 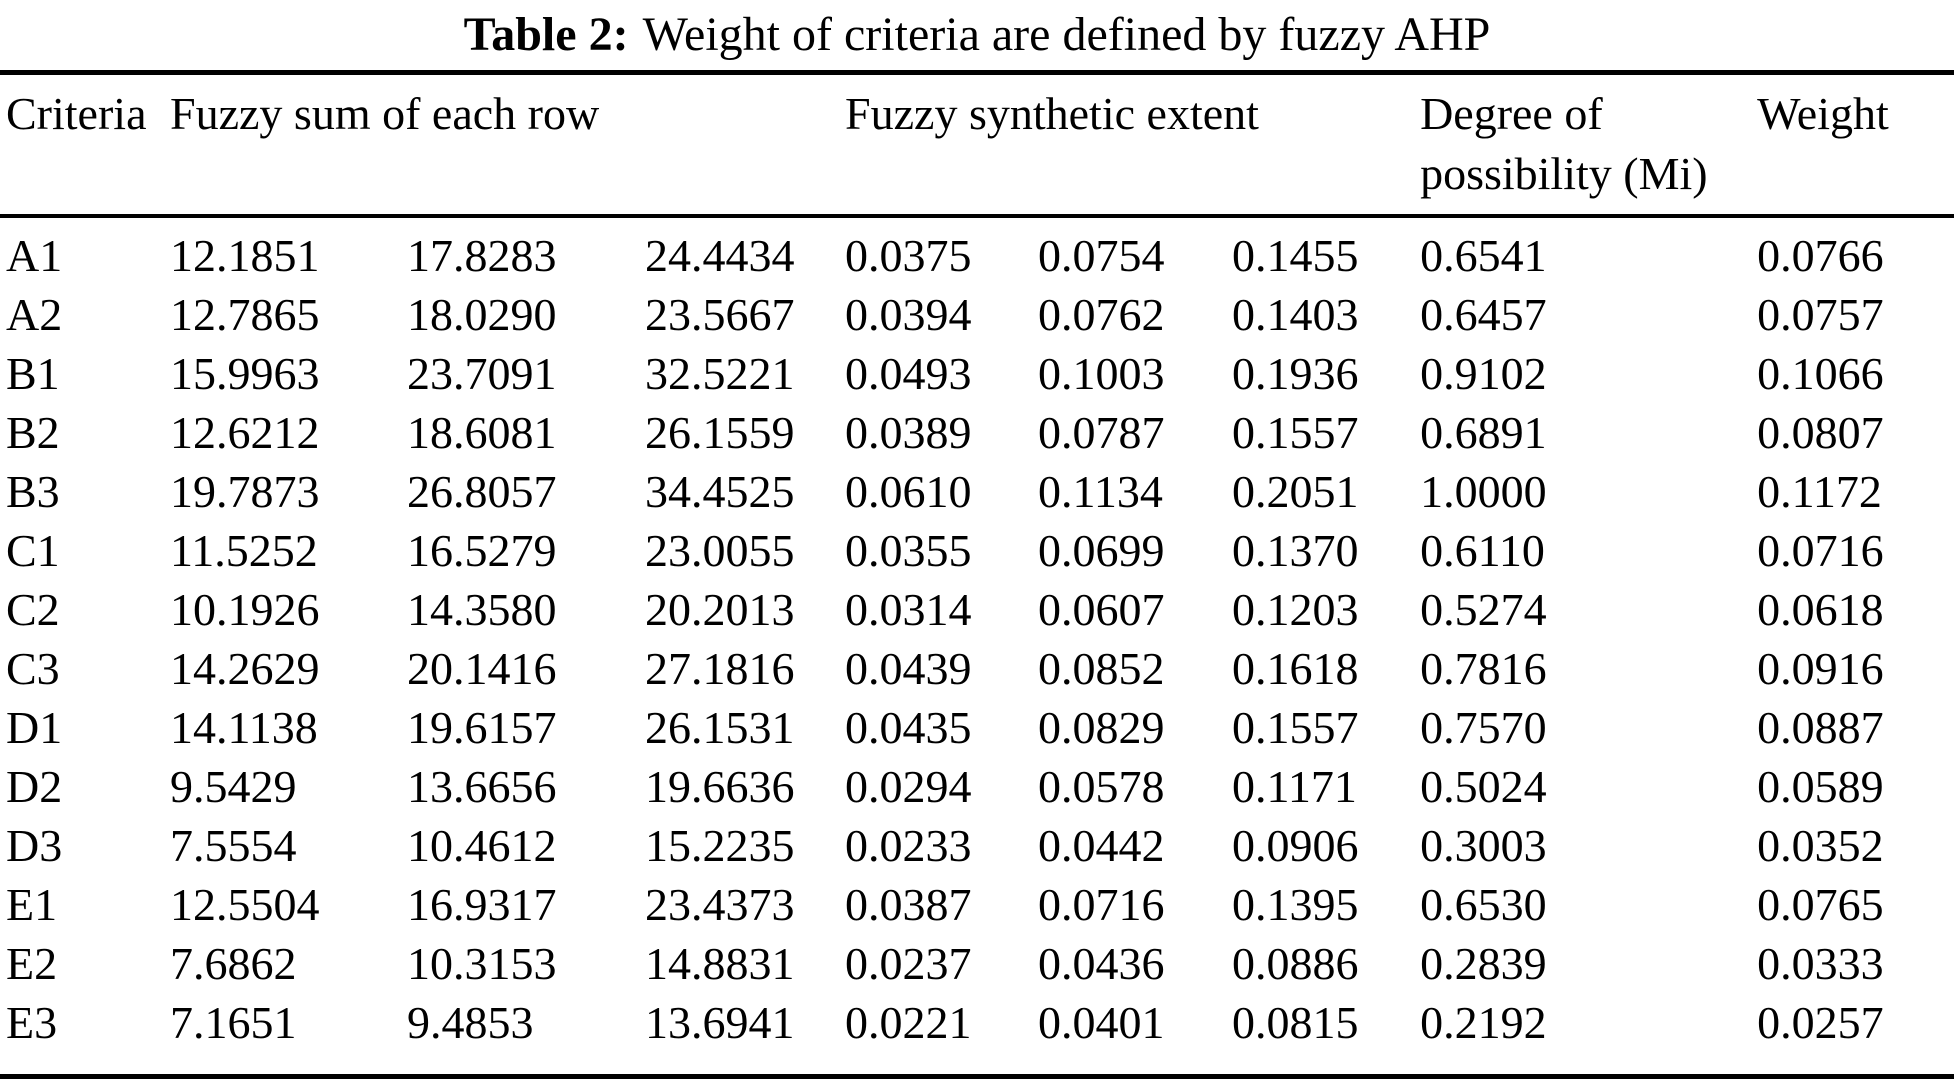 What do you see at coordinates (908, 904) in the screenshot?
I see `cell-synthetic-extent-lower: 0.0387` at bounding box center [908, 904].